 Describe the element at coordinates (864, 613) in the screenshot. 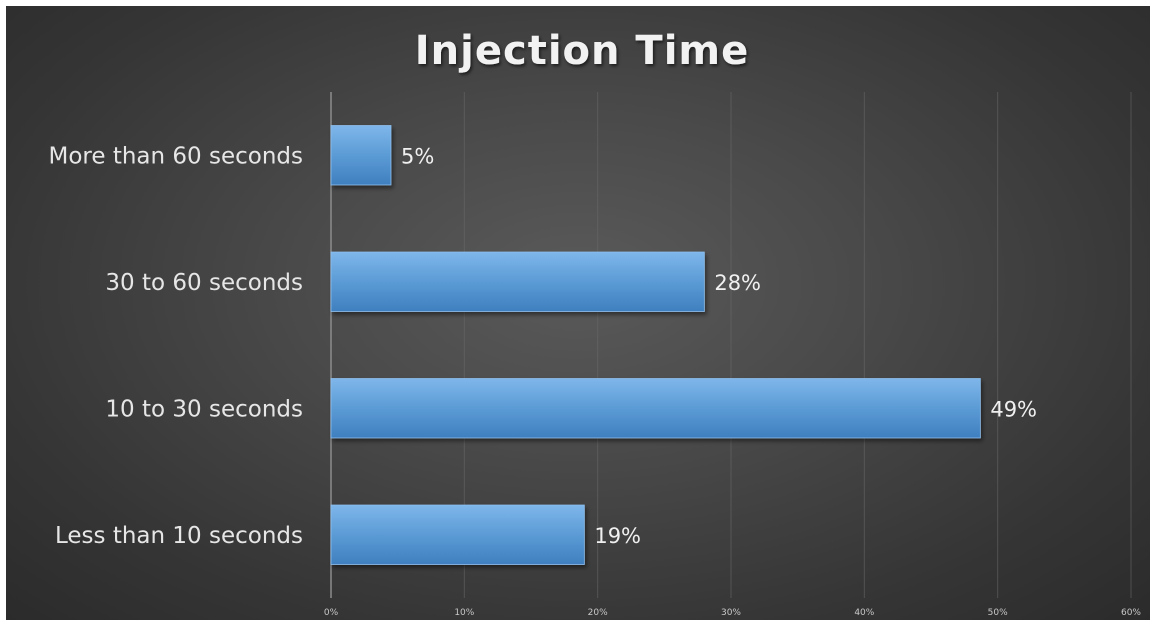

I see `x-tick-label: 40%` at that location.